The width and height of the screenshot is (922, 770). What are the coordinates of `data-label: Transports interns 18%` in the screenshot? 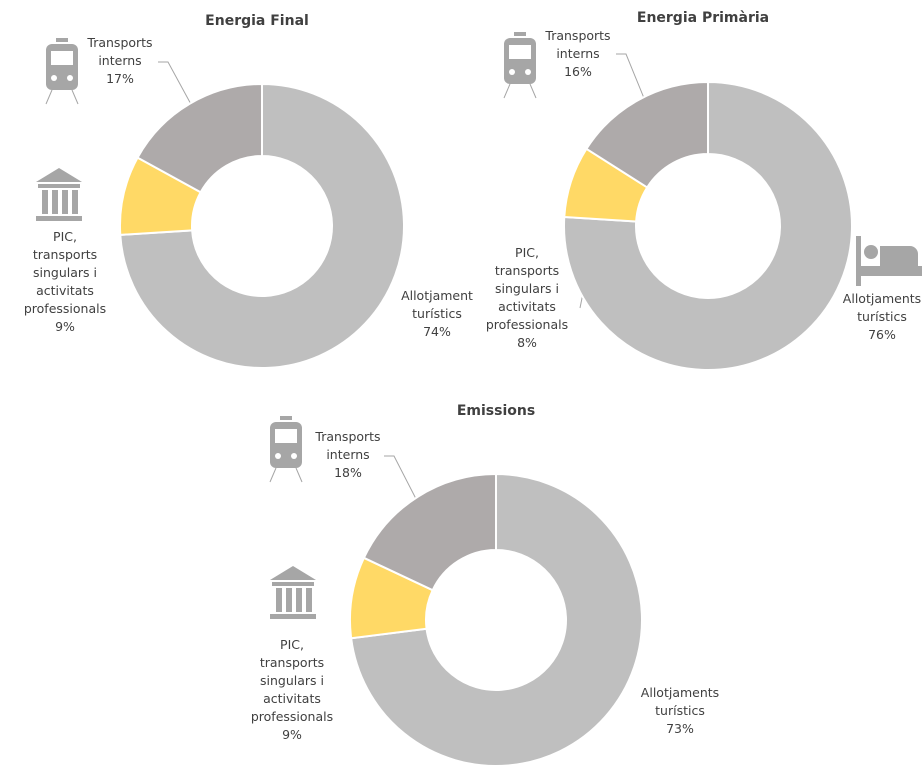 It's located at (348, 455).